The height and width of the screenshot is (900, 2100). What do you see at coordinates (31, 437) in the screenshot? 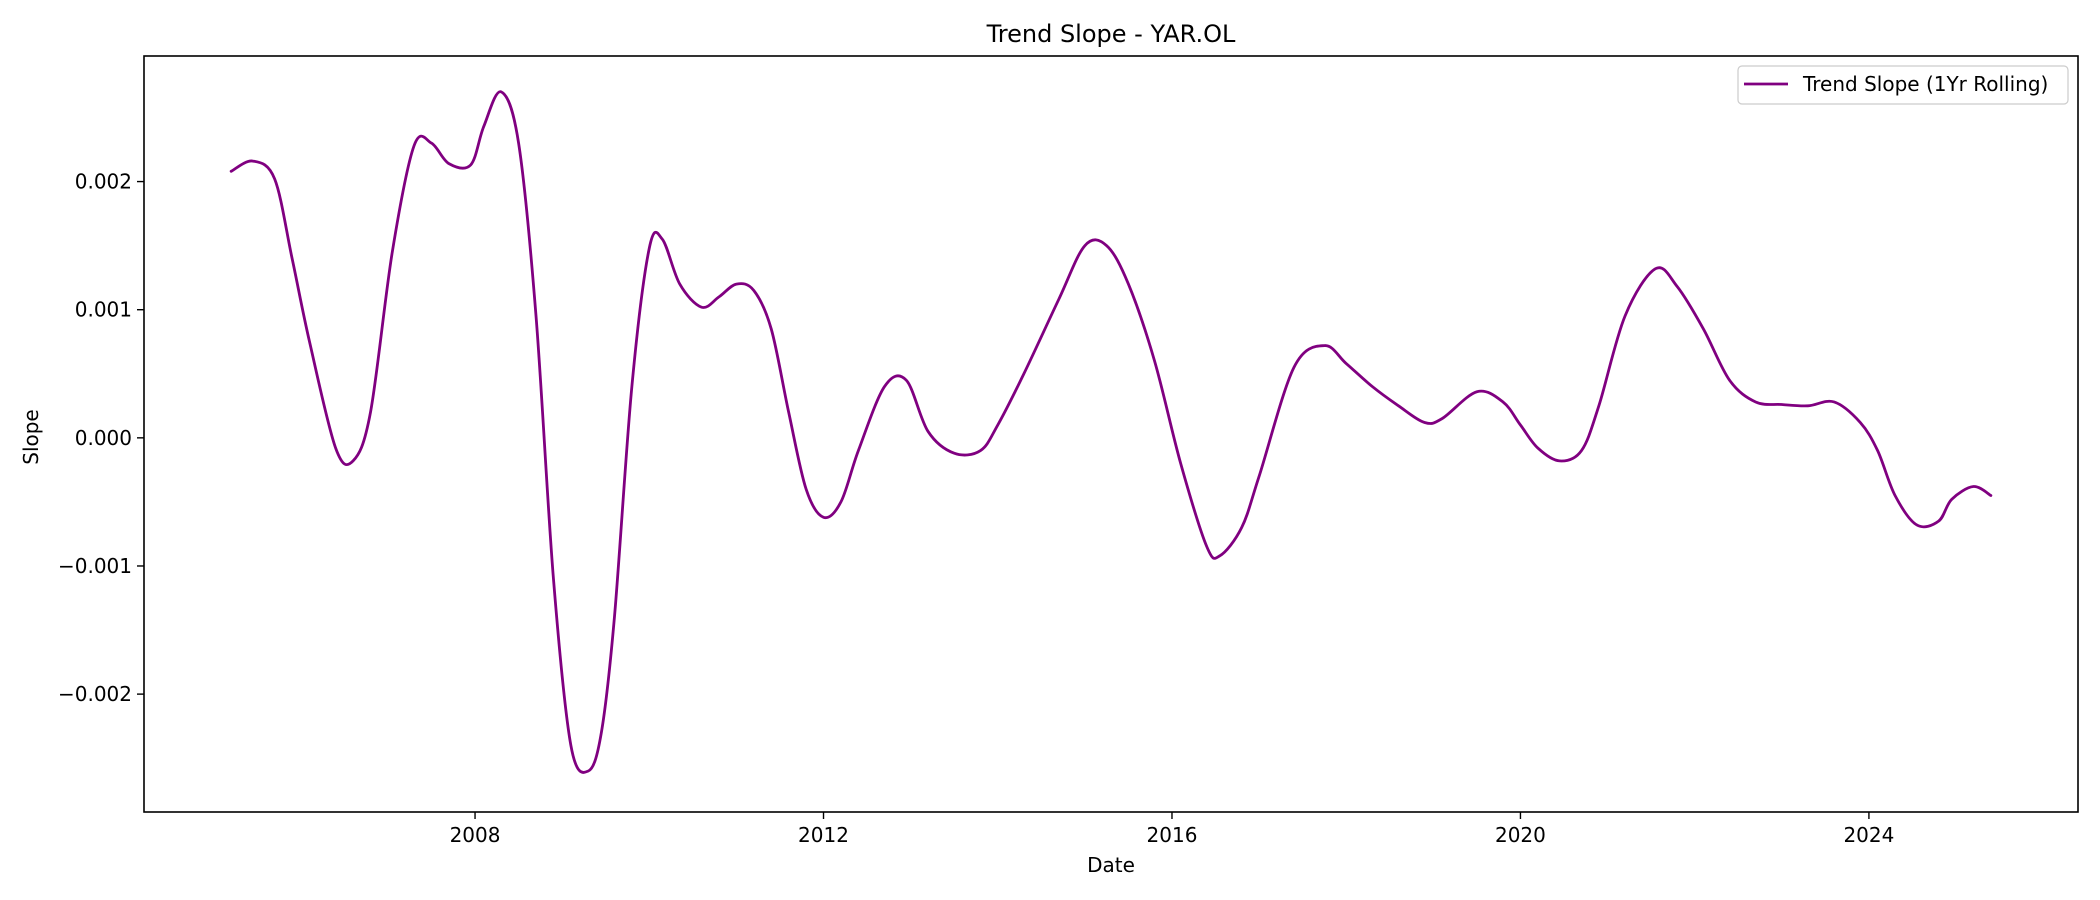
I see `y-axis-label: Slope` at bounding box center [31, 437].